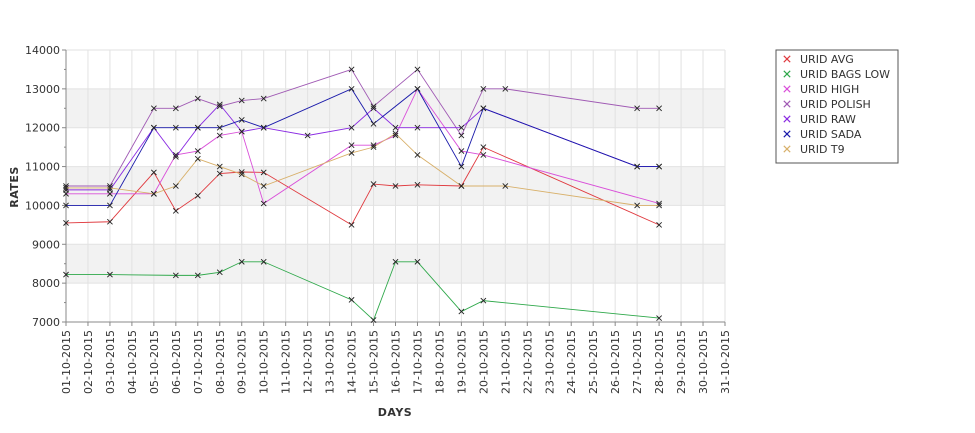 The image size is (975, 433). I want to click on legend-label: URID T9, so click(822, 149).